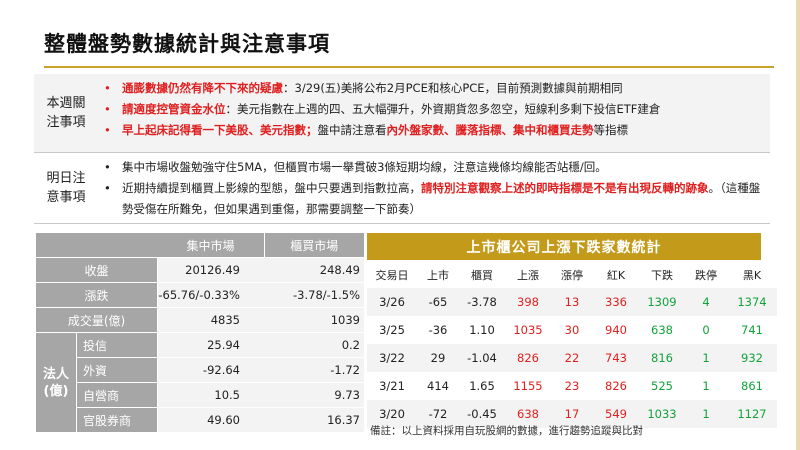 This screenshot has width=800, height=450. I want to click on table-row: 漲跌 -65.76/-0.33% -3.78/-1.5%, so click(200, 295).